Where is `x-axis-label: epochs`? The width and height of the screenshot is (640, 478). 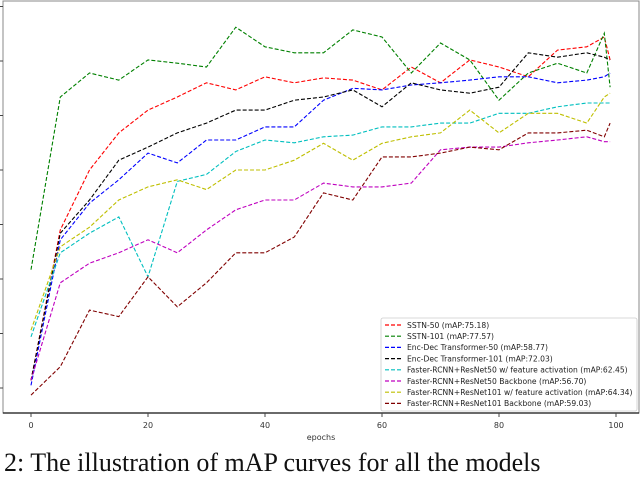 x-axis-label: epochs is located at coordinates (321, 437).